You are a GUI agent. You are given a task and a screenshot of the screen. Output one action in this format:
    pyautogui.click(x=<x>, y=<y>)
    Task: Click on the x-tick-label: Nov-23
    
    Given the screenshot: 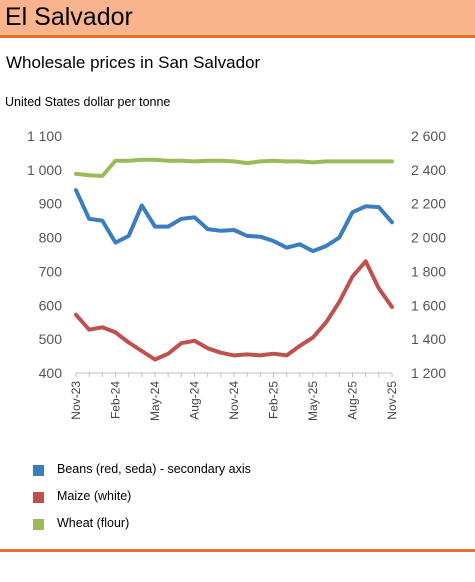 What is the action you would take?
    pyautogui.click(x=76, y=400)
    